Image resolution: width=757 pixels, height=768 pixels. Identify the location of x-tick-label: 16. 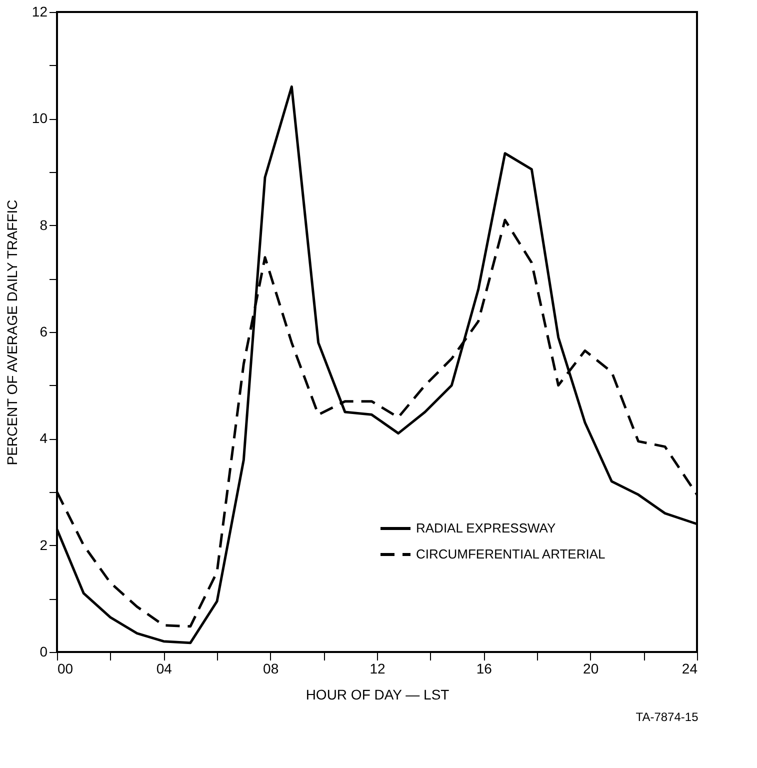
(484, 668).